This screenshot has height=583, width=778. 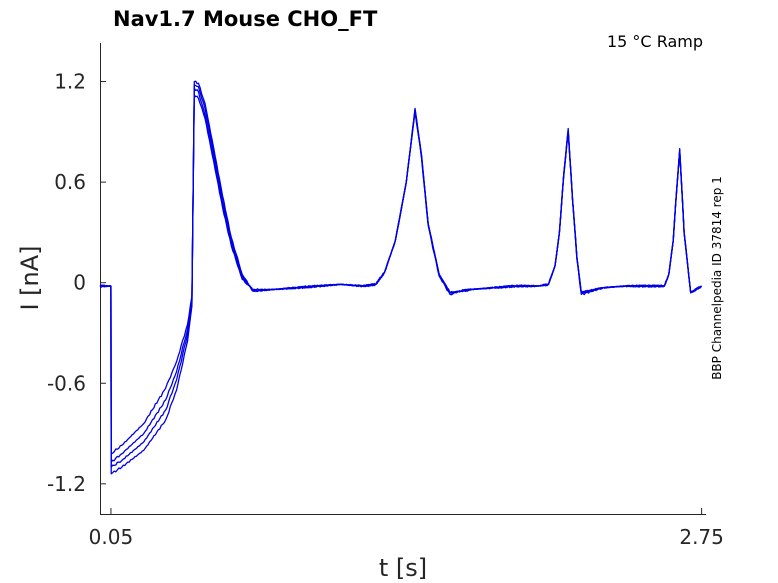 I want to click on y-axis: 1.2 0.6 0 -0.6 -1.2, so click(x=76, y=278).